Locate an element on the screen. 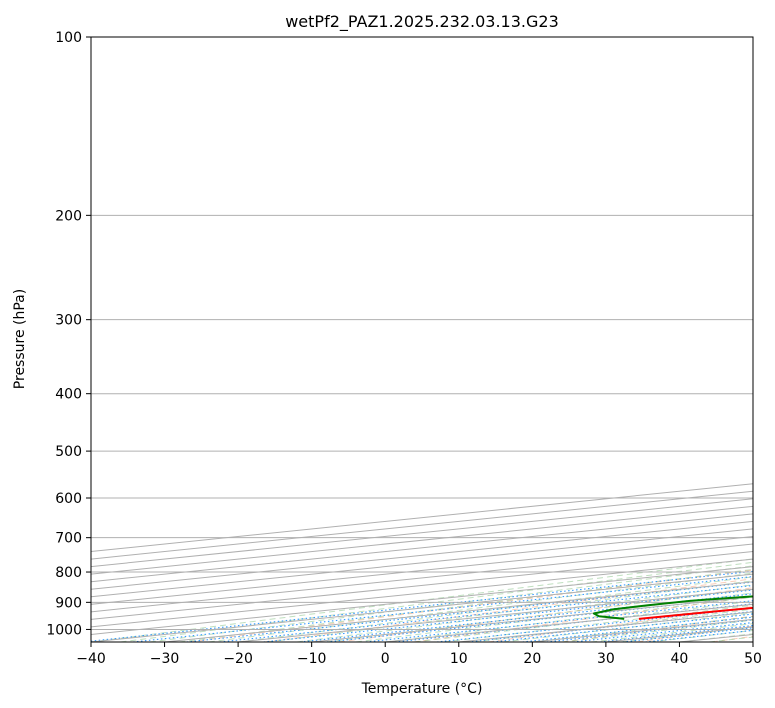 The image size is (775, 708). x-tick-label: −10 is located at coordinates (312, 659).